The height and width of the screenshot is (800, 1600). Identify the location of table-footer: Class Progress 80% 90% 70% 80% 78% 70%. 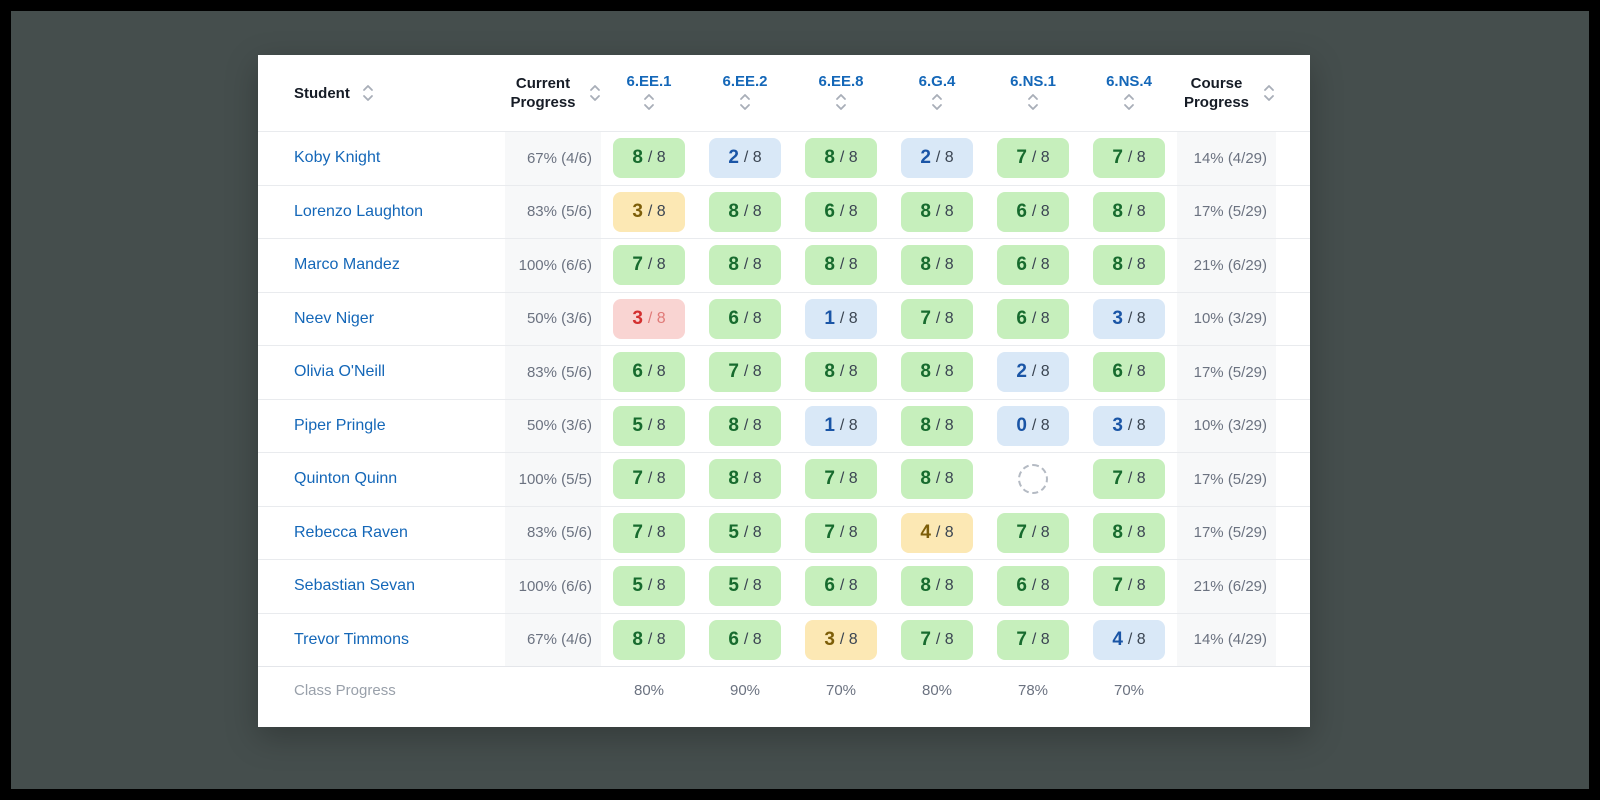
(784, 690).